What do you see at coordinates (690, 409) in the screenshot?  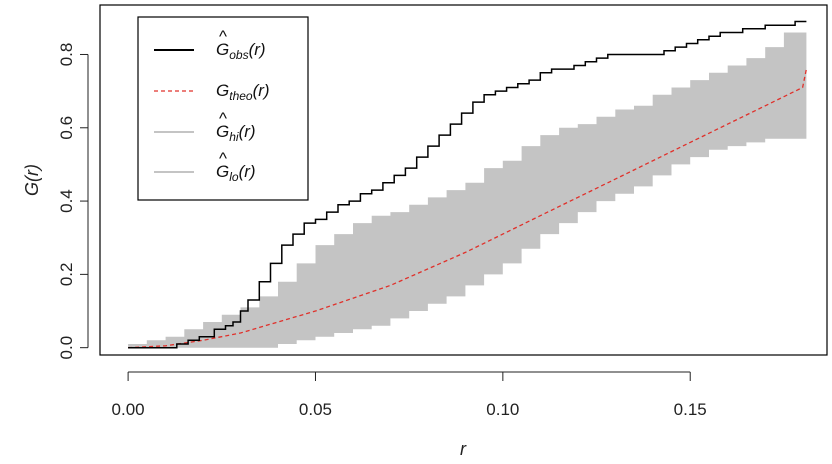 I see `x-tick-label: 0.15` at bounding box center [690, 409].